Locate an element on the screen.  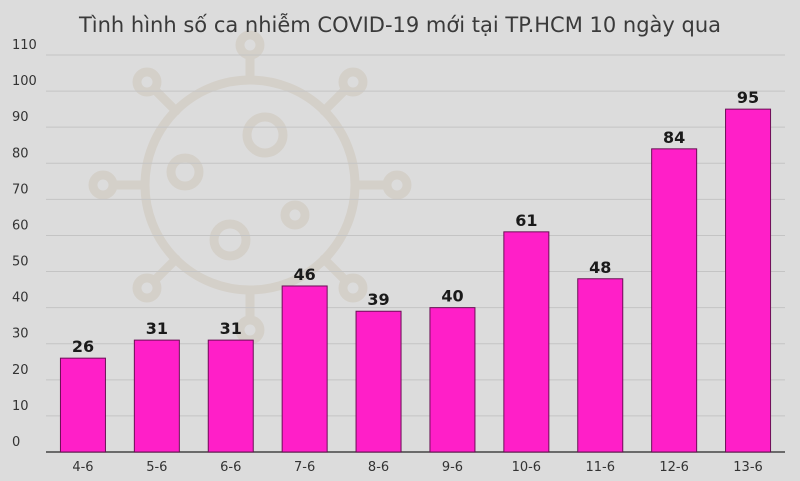
x-tick-label: 8-6 is located at coordinates (378, 467).